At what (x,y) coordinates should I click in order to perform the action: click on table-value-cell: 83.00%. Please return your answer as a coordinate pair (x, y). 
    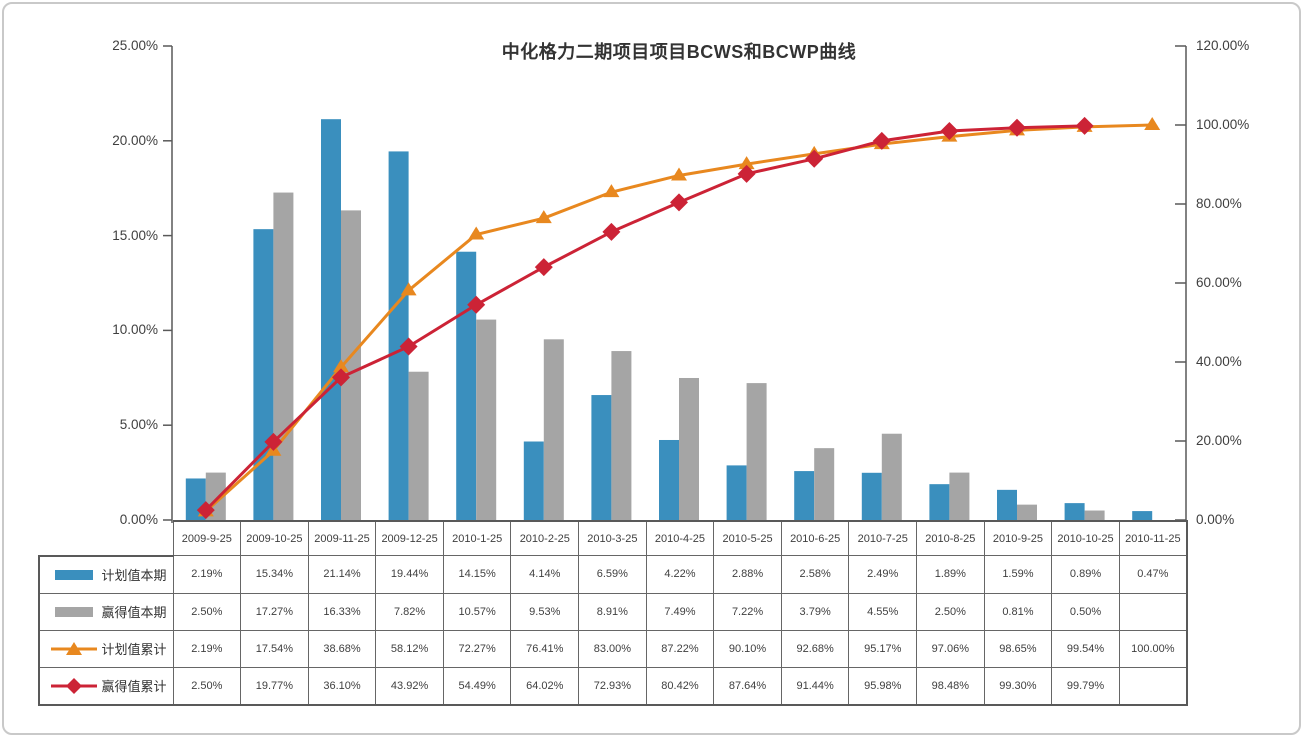
    Looking at the image, I should click on (612, 648).